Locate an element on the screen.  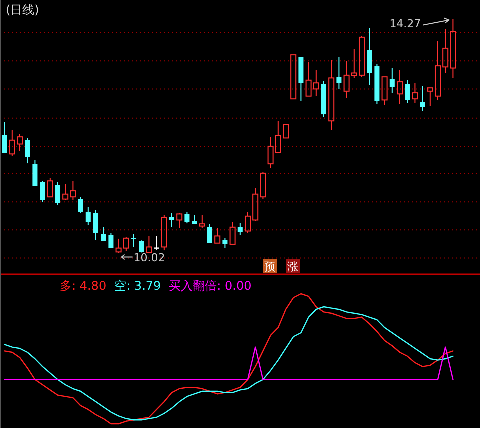
chart-title: (日线) is located at coordinates (23, 10).